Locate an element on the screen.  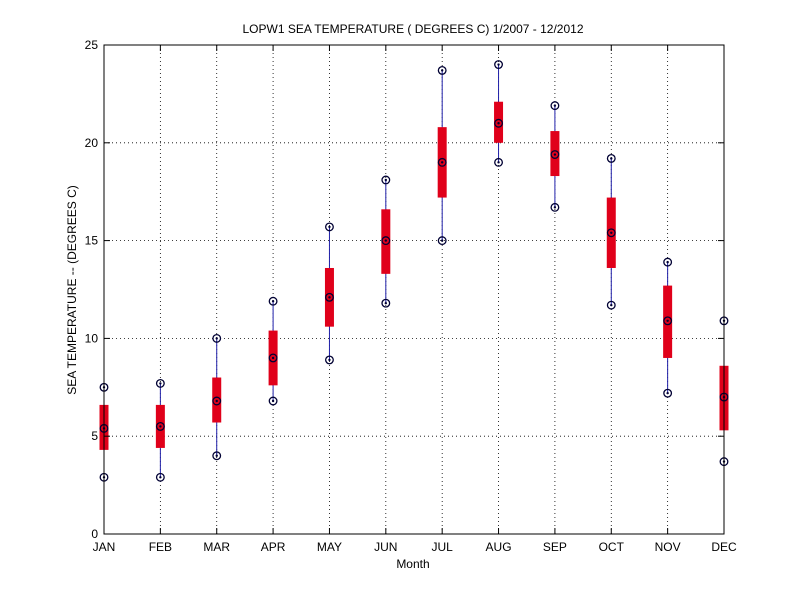
x-tick-label: NOV is located at coordinates (668, 547).